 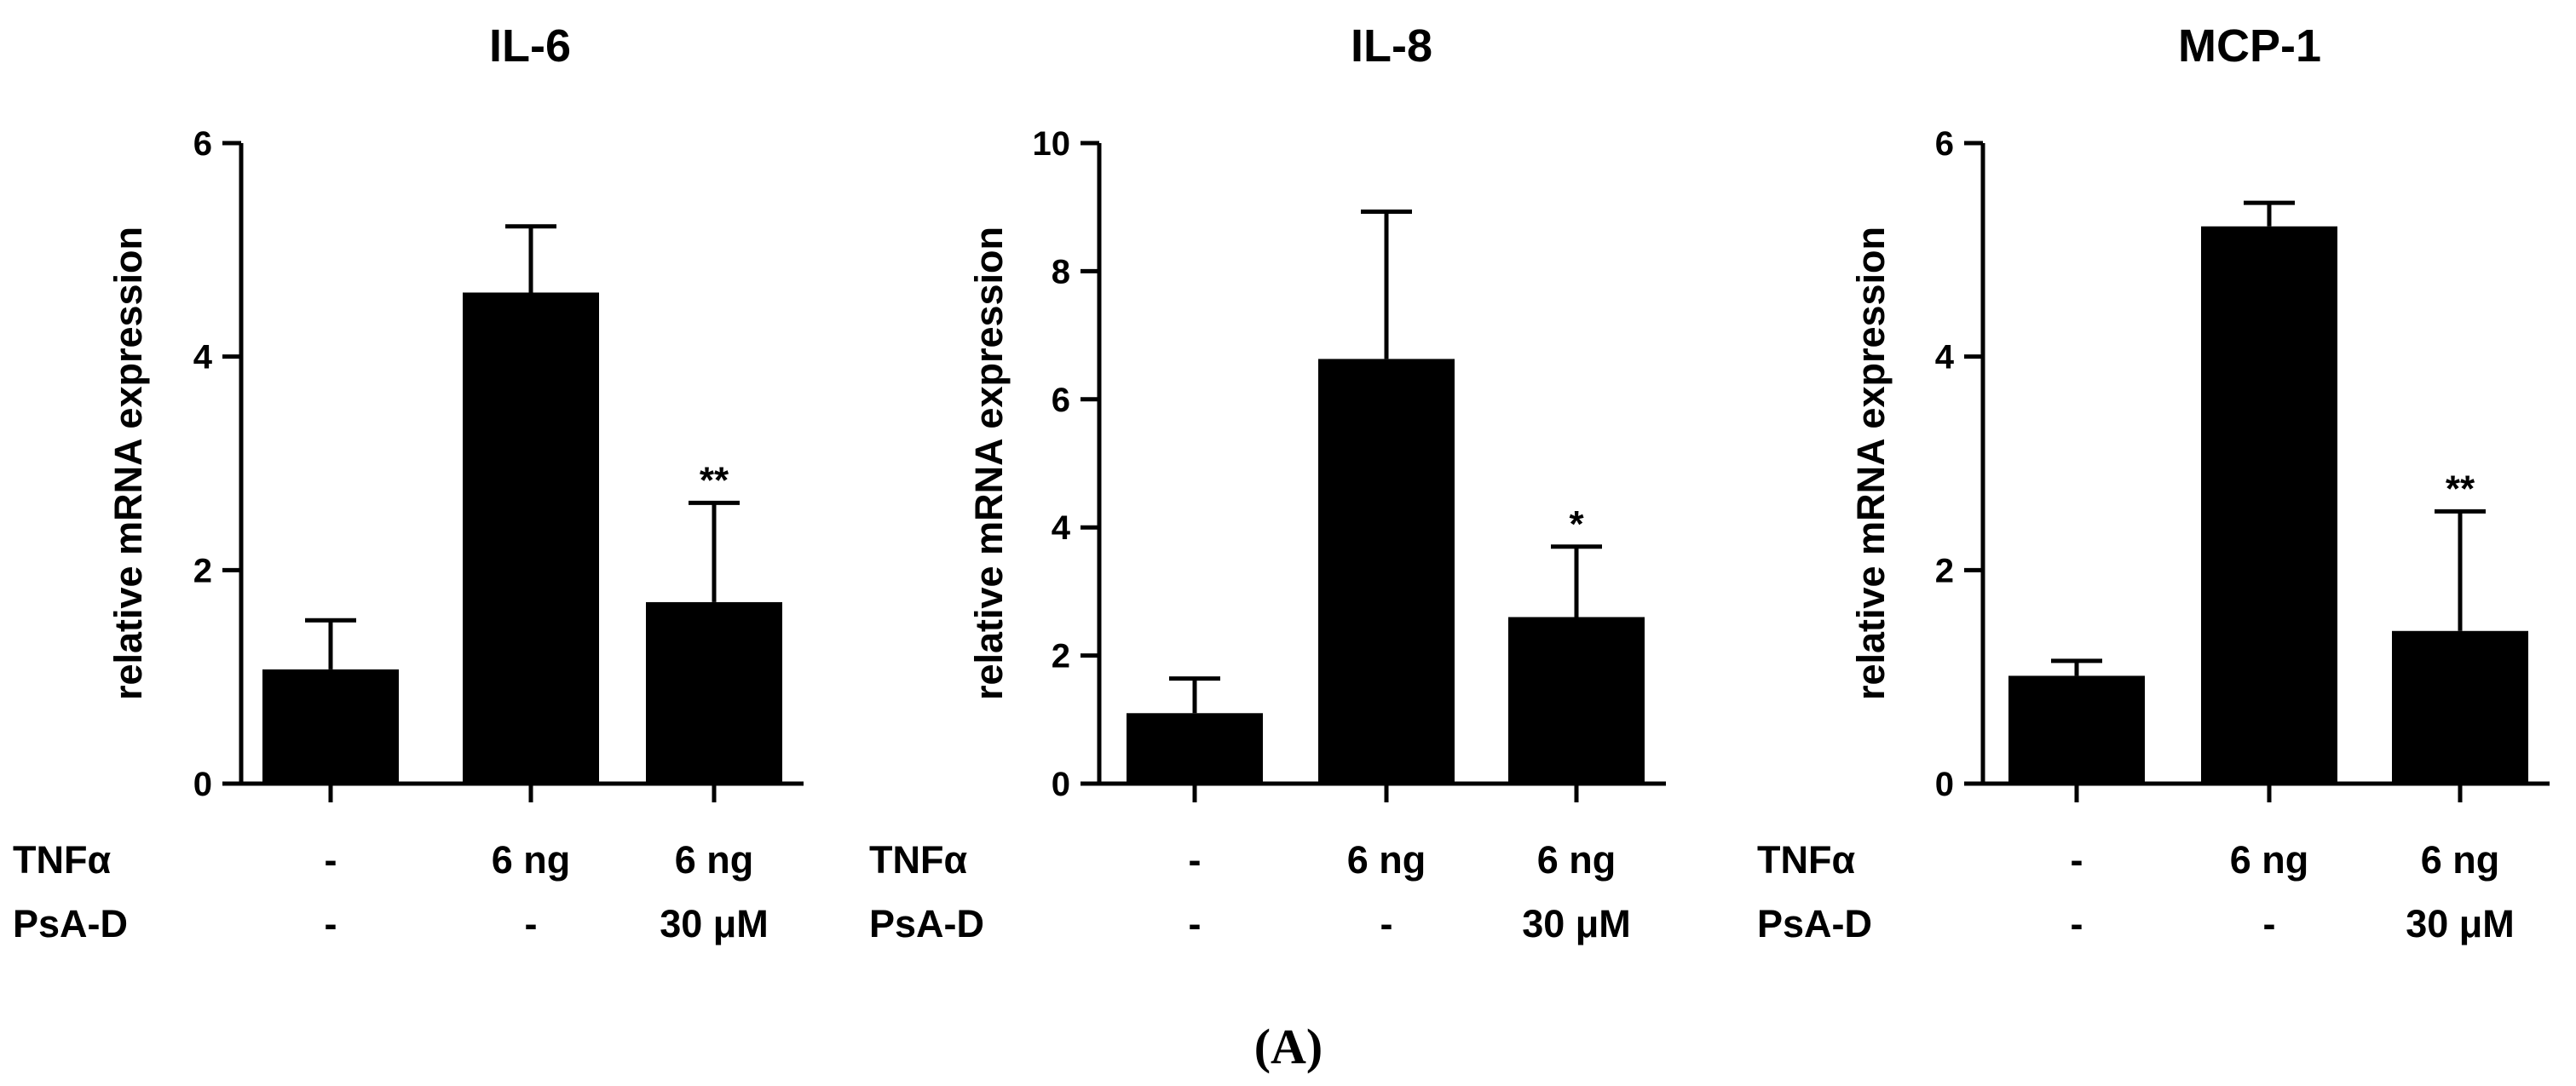 What do you see at coordinates (1576, 524) in the screenshot?
I see `significance-marker: *` at bounding box center [1576, 524].